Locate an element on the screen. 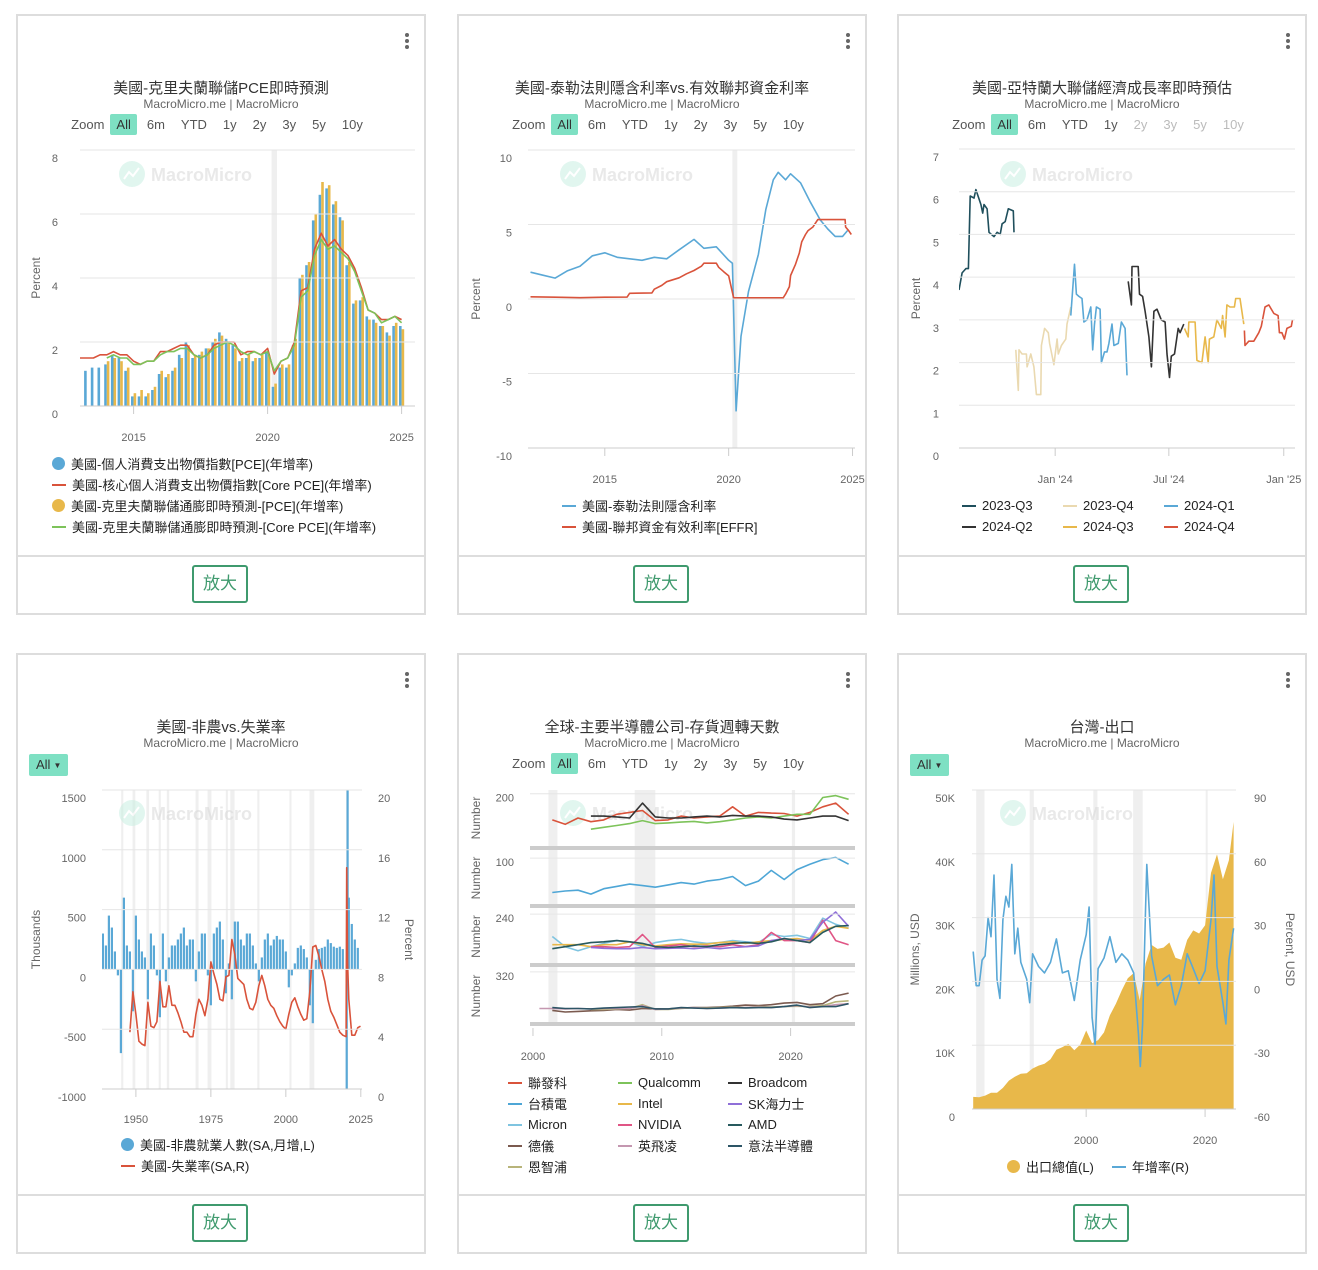 The width and height of the screenshot is (1318, 1270). legend-item: 美國-失業率(SA,R) is located at coordinates (218, 1165).